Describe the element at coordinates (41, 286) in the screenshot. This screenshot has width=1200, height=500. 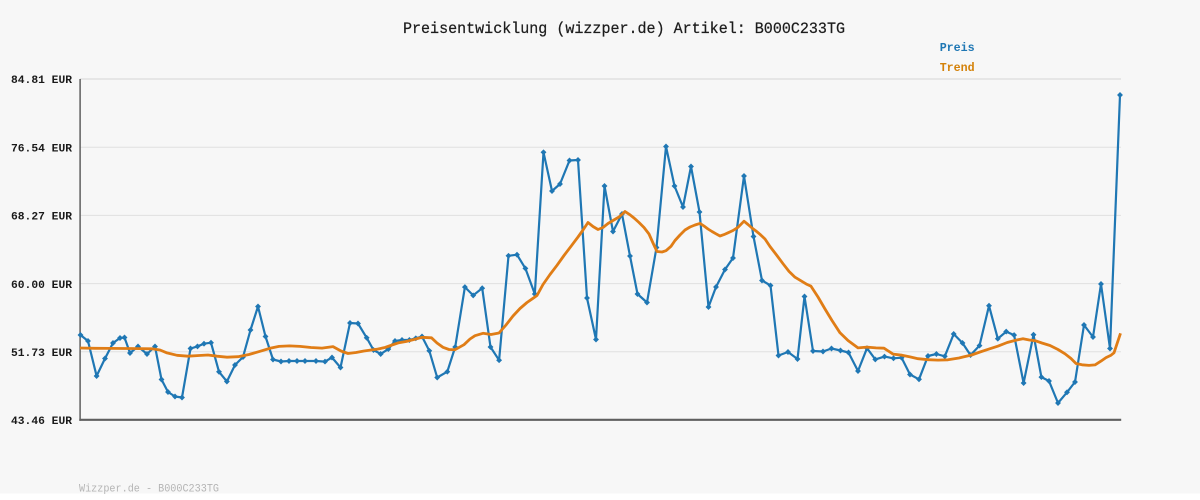
I see `svg-text: 60.00 EUR` at that location.